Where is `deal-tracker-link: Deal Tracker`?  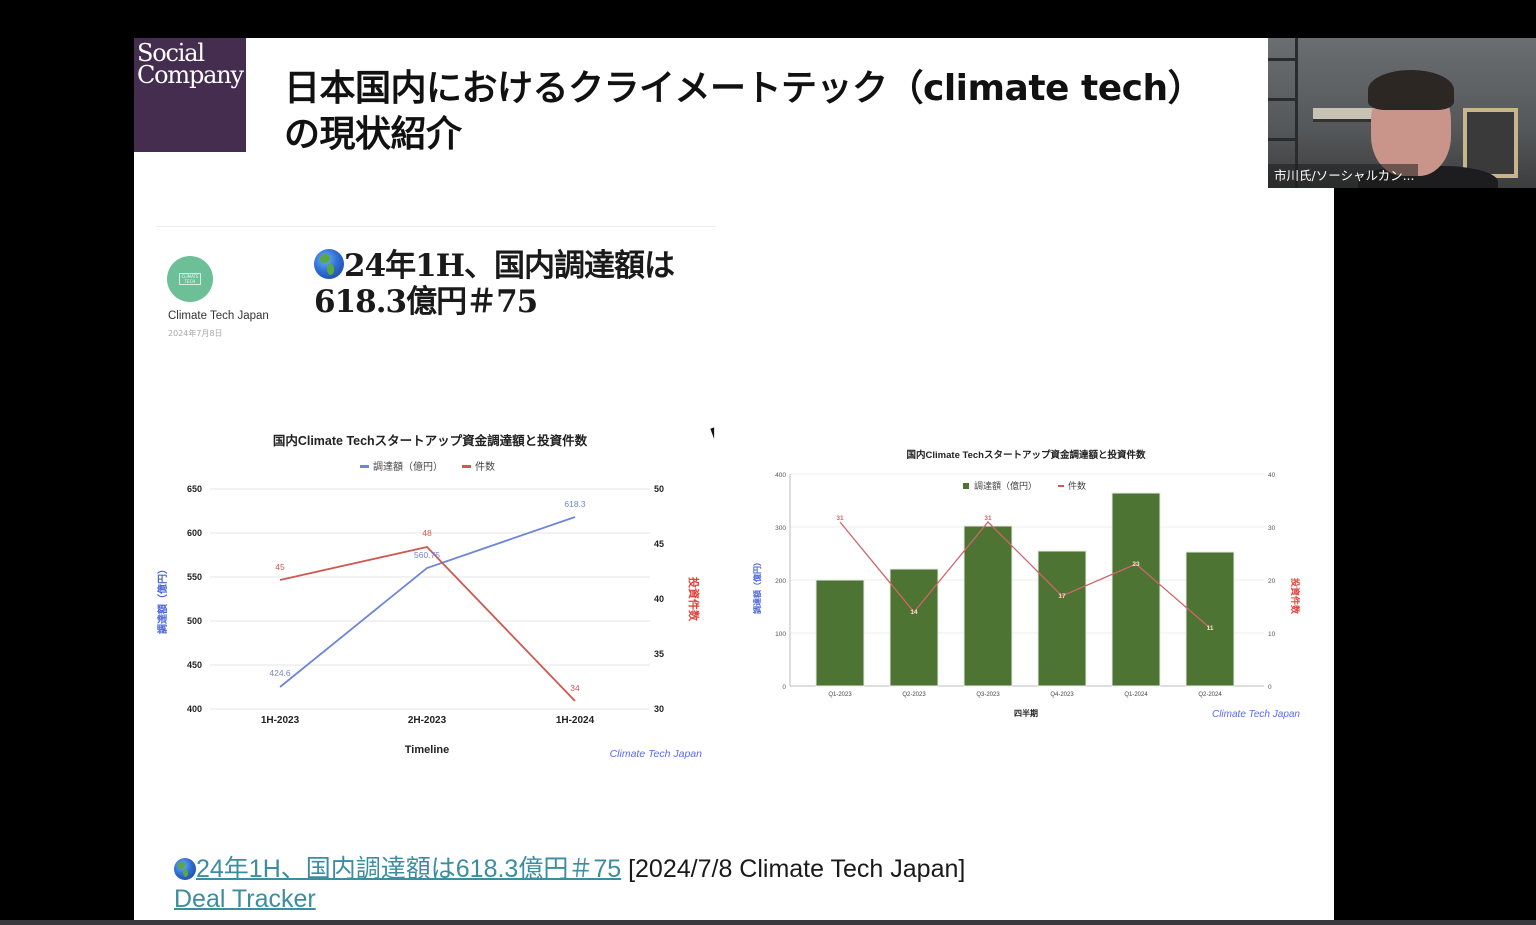 deal-tracker-link: Deal Tracker is located at coordinates (245, 899).